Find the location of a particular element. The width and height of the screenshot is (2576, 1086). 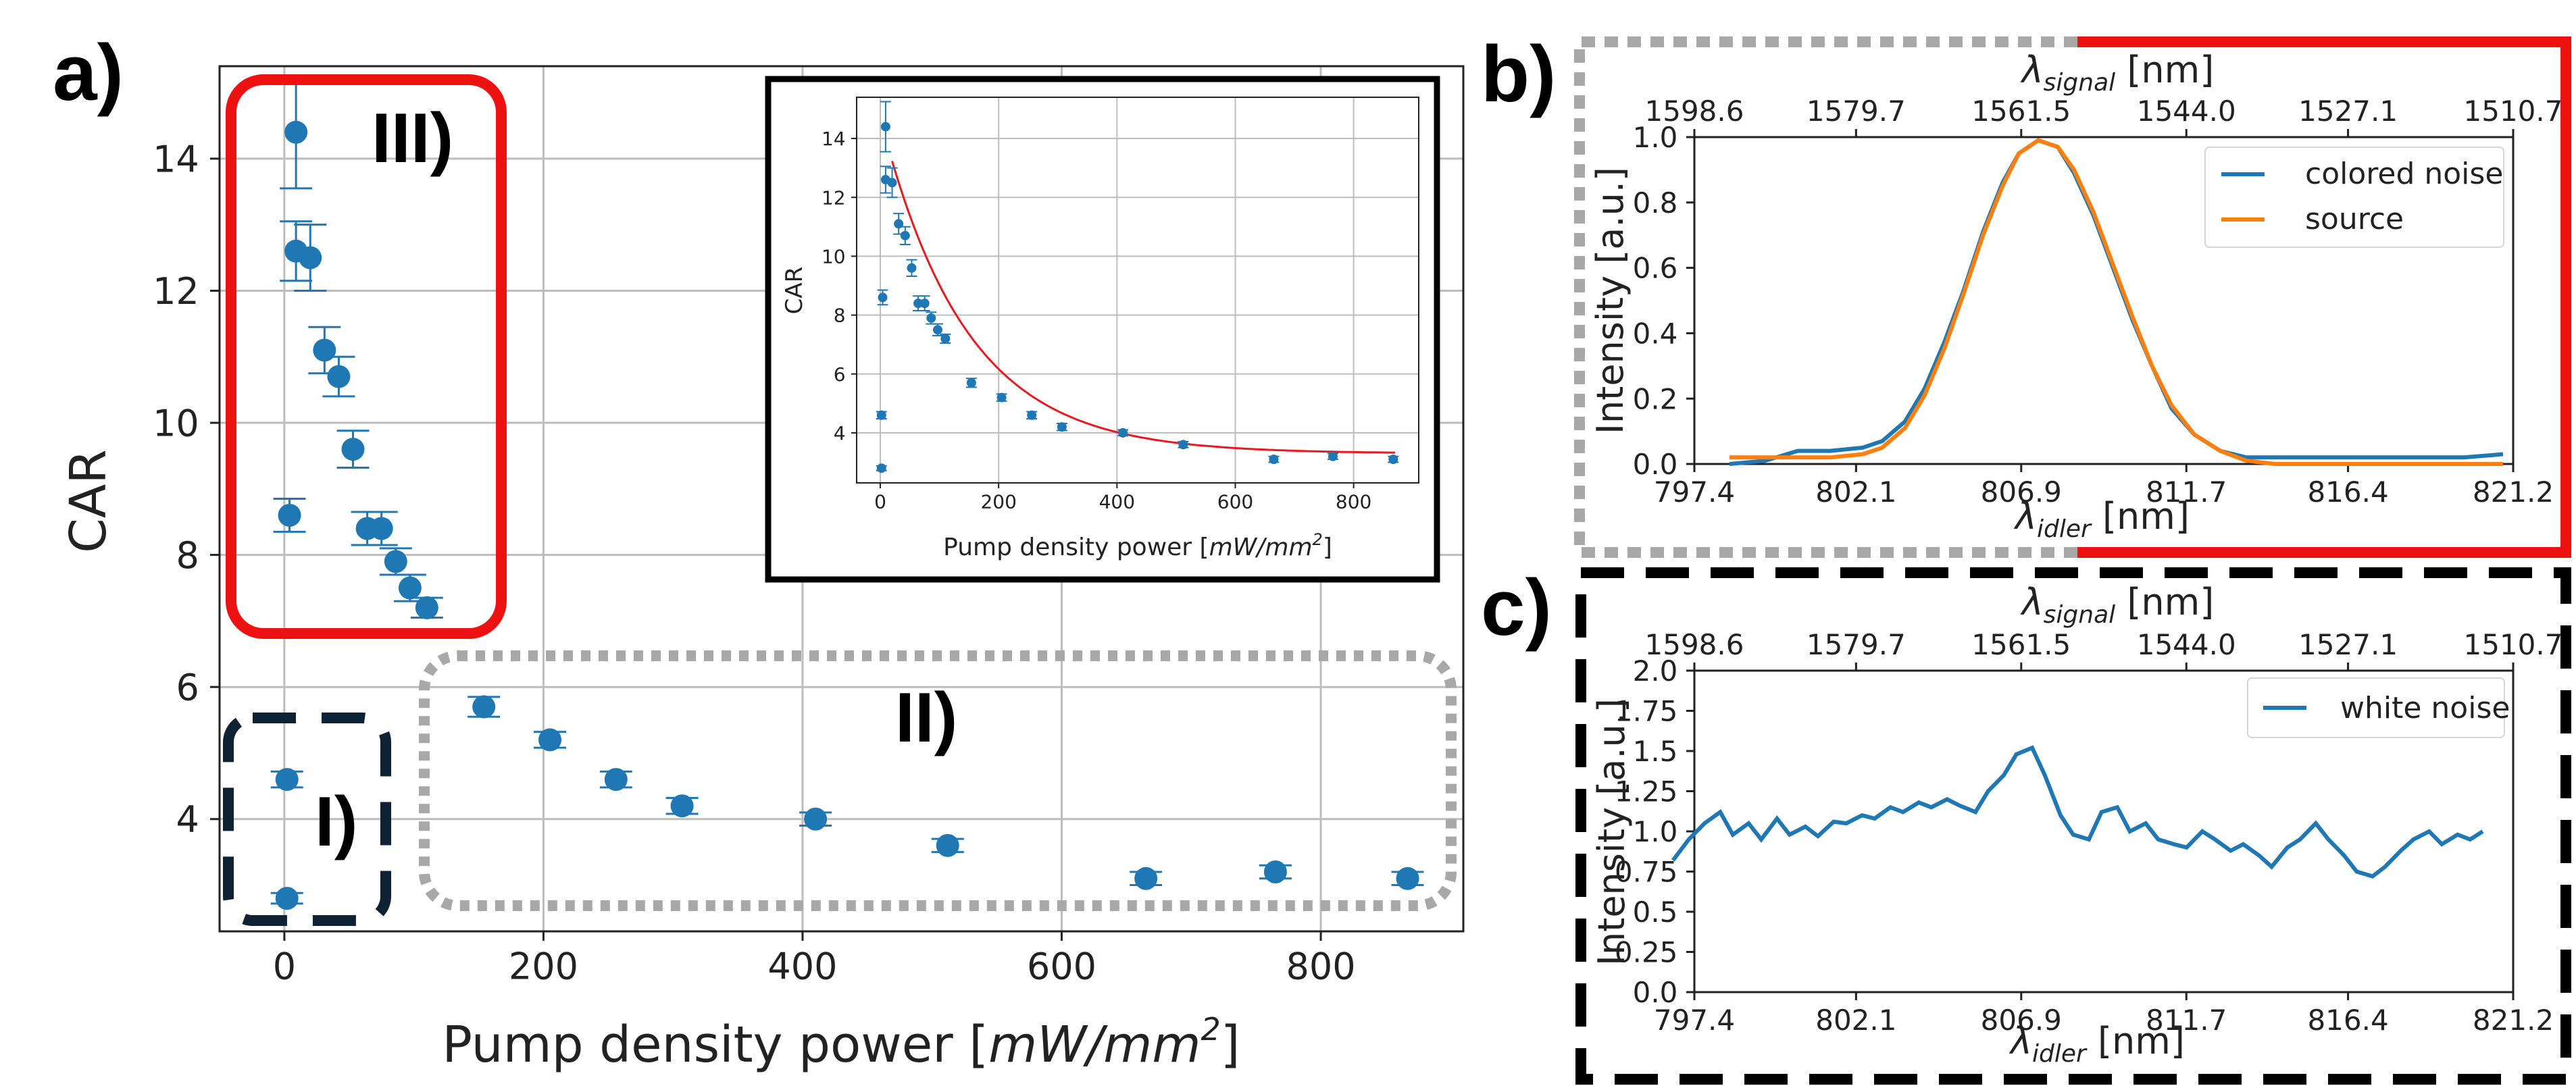

x-tick-label: 797.4 is located at coordinates (1694, 492).